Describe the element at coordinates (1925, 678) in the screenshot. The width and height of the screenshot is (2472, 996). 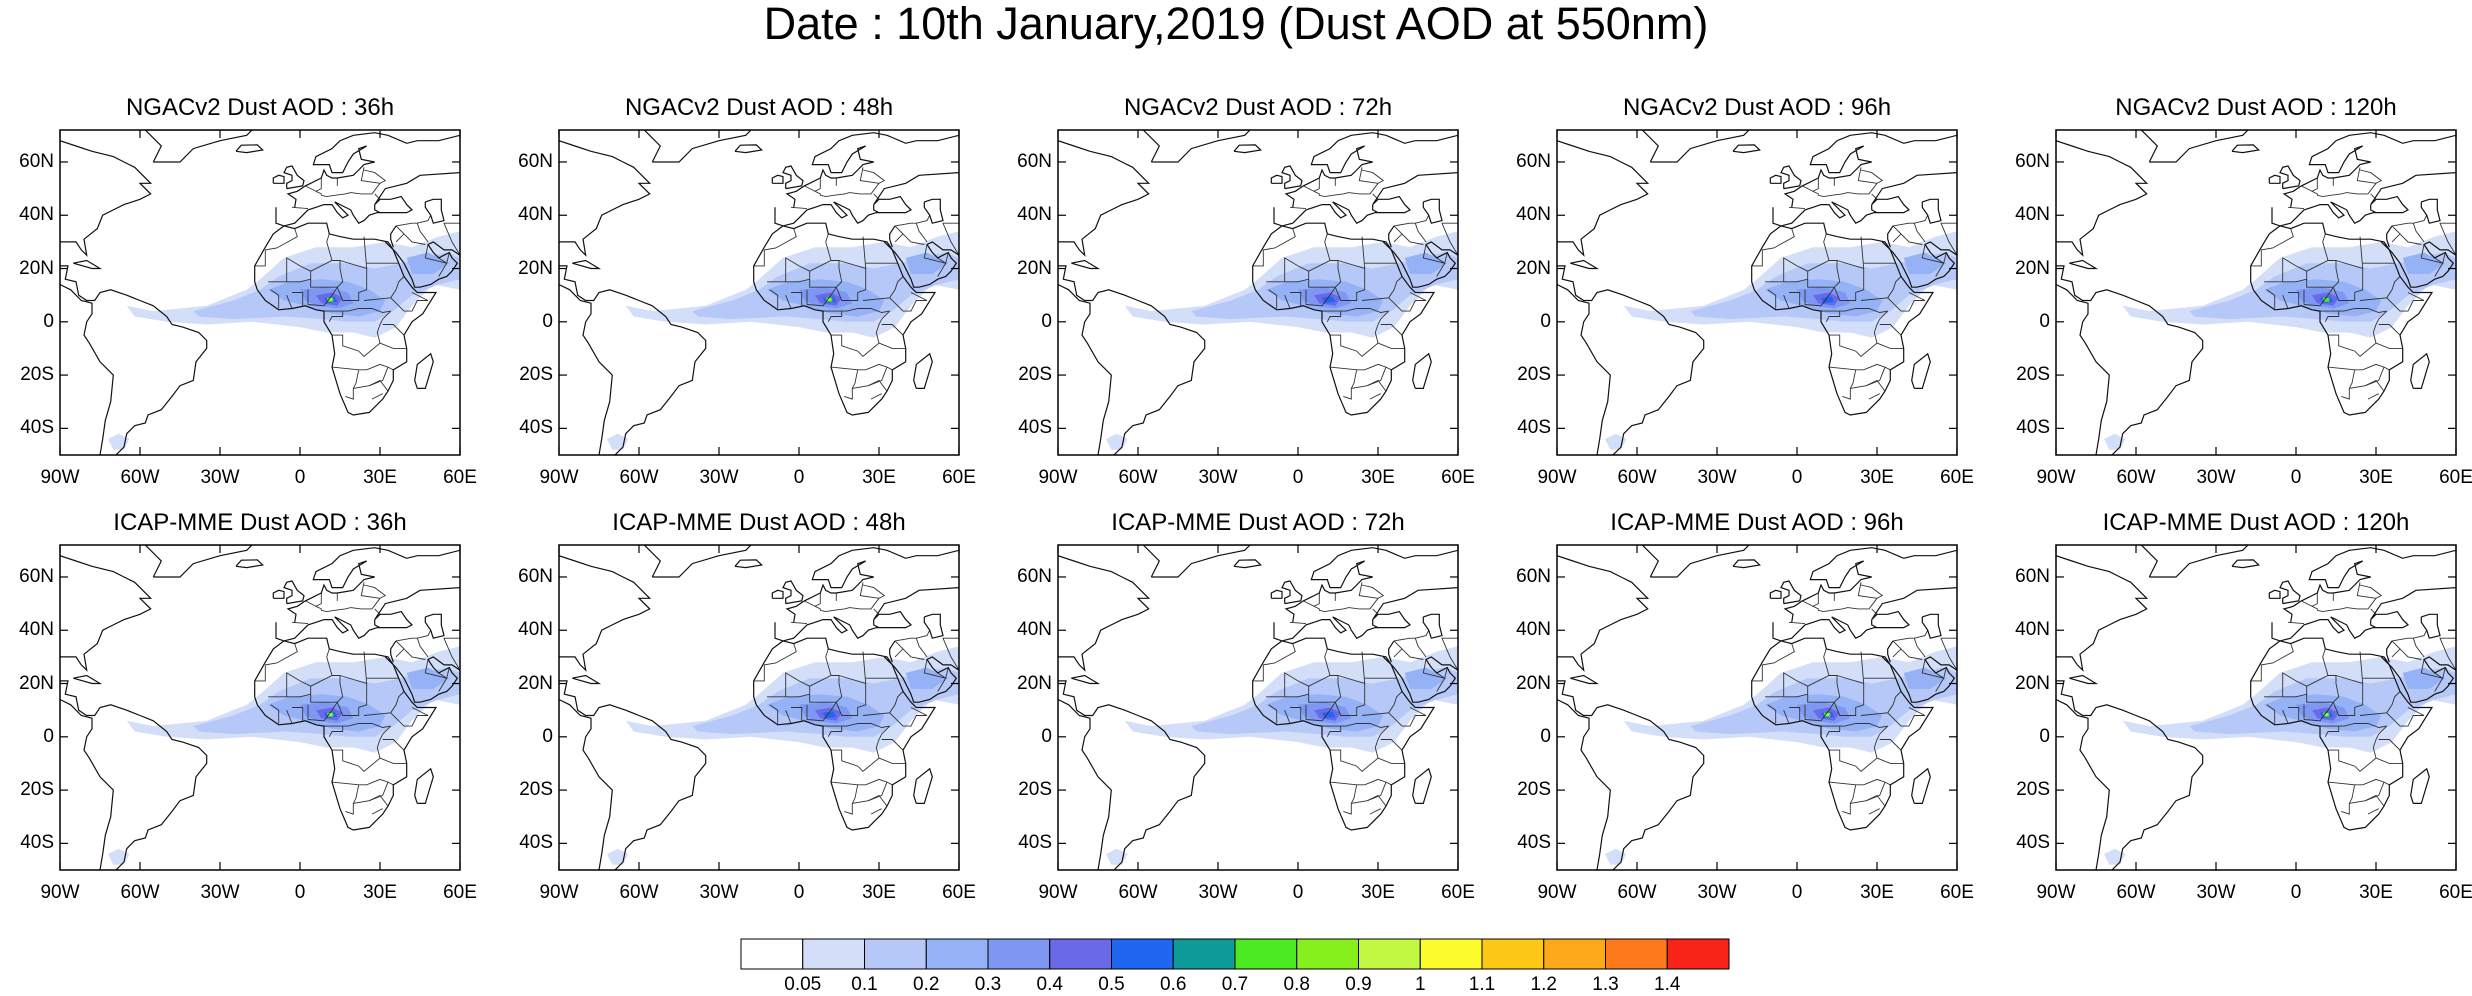
I see `dust-contour` at that location.